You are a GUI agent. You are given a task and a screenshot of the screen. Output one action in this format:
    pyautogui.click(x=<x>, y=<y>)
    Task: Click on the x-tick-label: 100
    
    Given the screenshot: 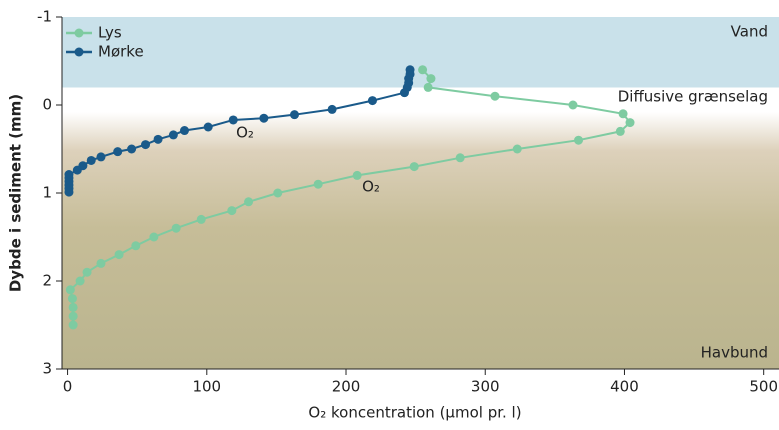 What is the action you would take?
    pyautogui.click(x=206, y=387)
    